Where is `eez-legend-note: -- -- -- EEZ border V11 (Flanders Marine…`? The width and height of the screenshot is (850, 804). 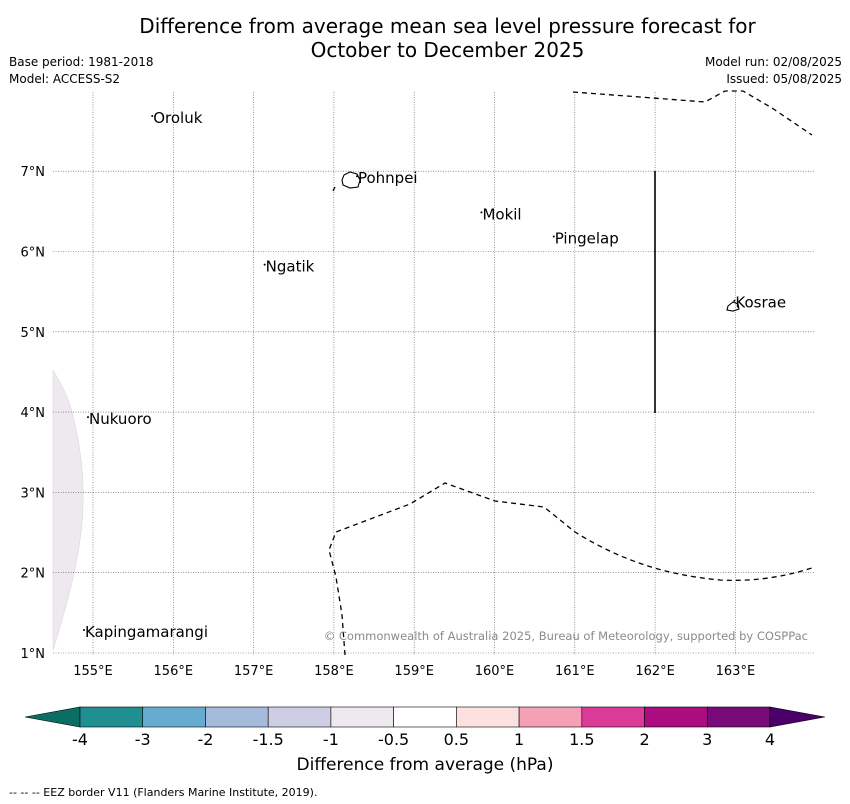 eez-legend-note: -- -- -- EEZ border V11 (Flanders Marine… is located at coordinates (163, 792).